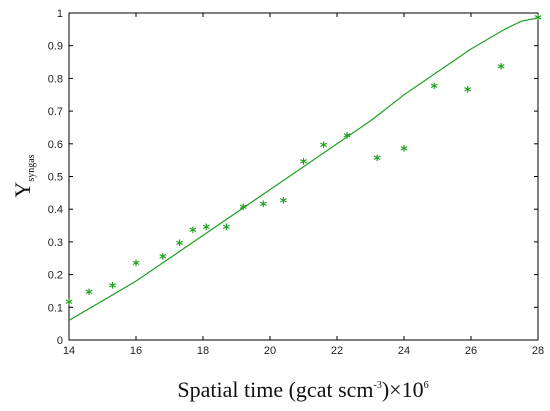 This screenshot has height=411, width=550. Describe the element at coordinates (337, 351) in the screenshot. I see `x-tick-label: 22` at that location.